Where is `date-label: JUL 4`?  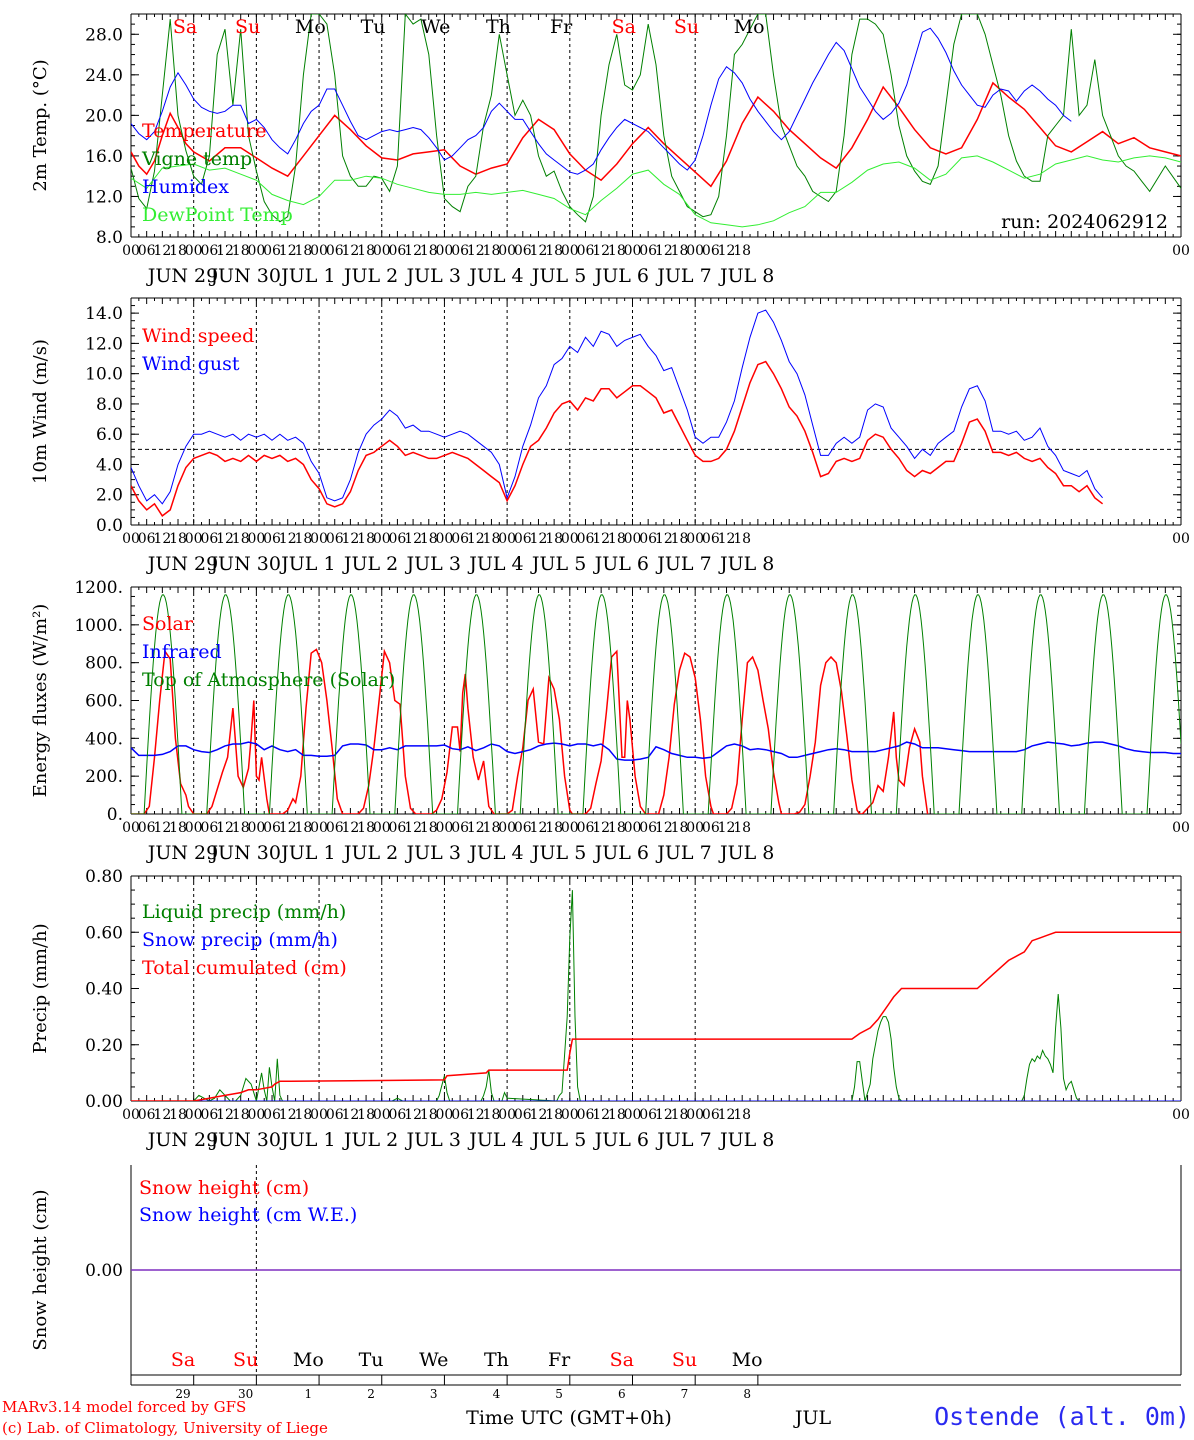 date-label: JUL 4 is located at coordinates (495, 564).